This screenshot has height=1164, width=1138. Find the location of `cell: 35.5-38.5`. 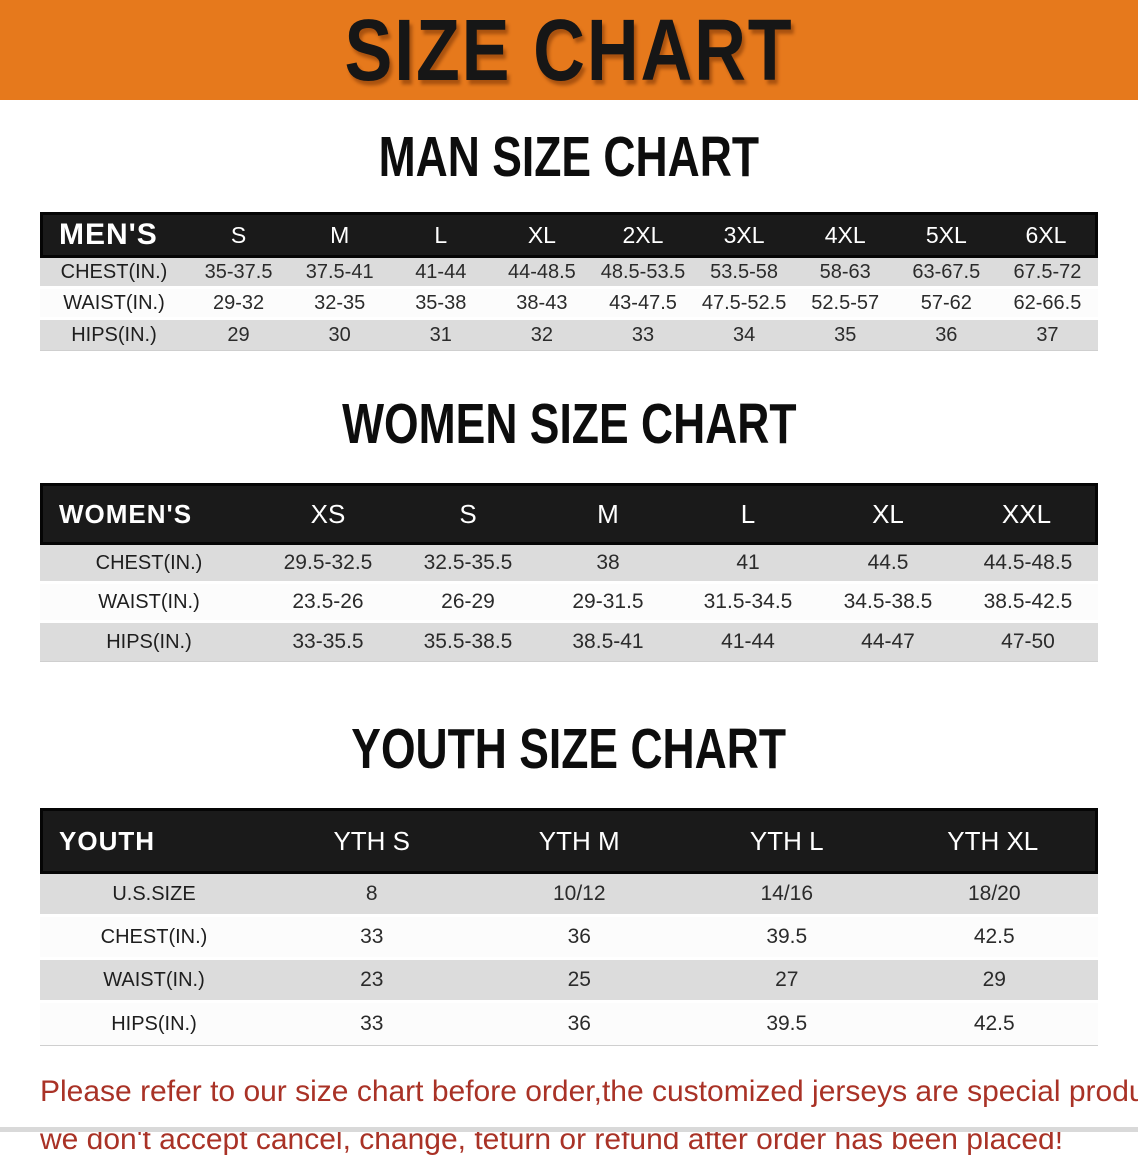

cell: 35.5-38.5 is located at coordinates (468, 642).